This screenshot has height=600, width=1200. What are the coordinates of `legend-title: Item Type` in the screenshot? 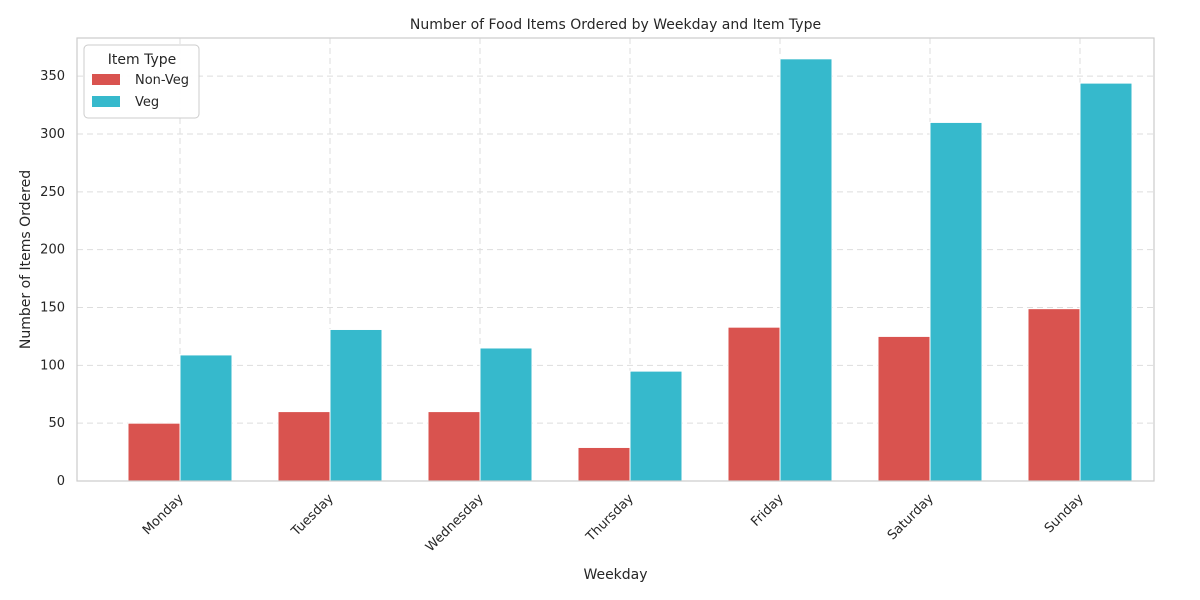 It's located at (142, 60).